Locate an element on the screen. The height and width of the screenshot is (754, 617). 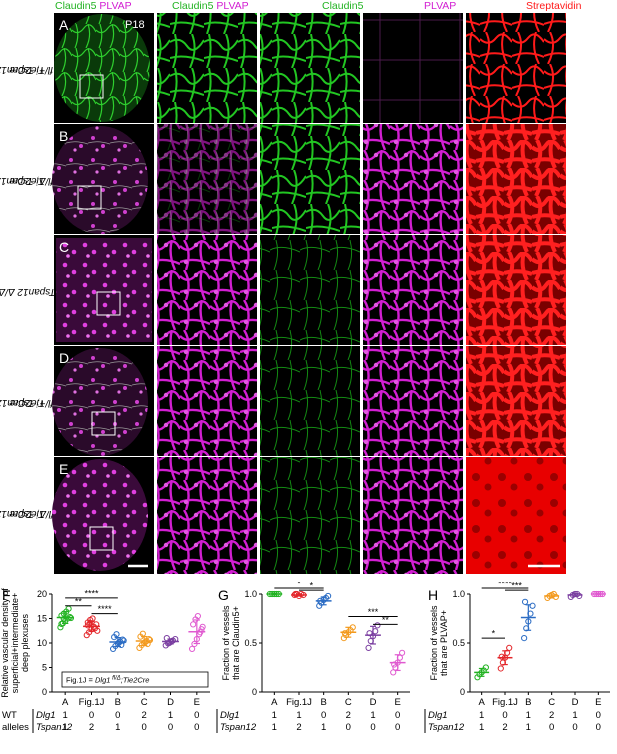
retina-b-inset-box is located at coordinates (89, 197).